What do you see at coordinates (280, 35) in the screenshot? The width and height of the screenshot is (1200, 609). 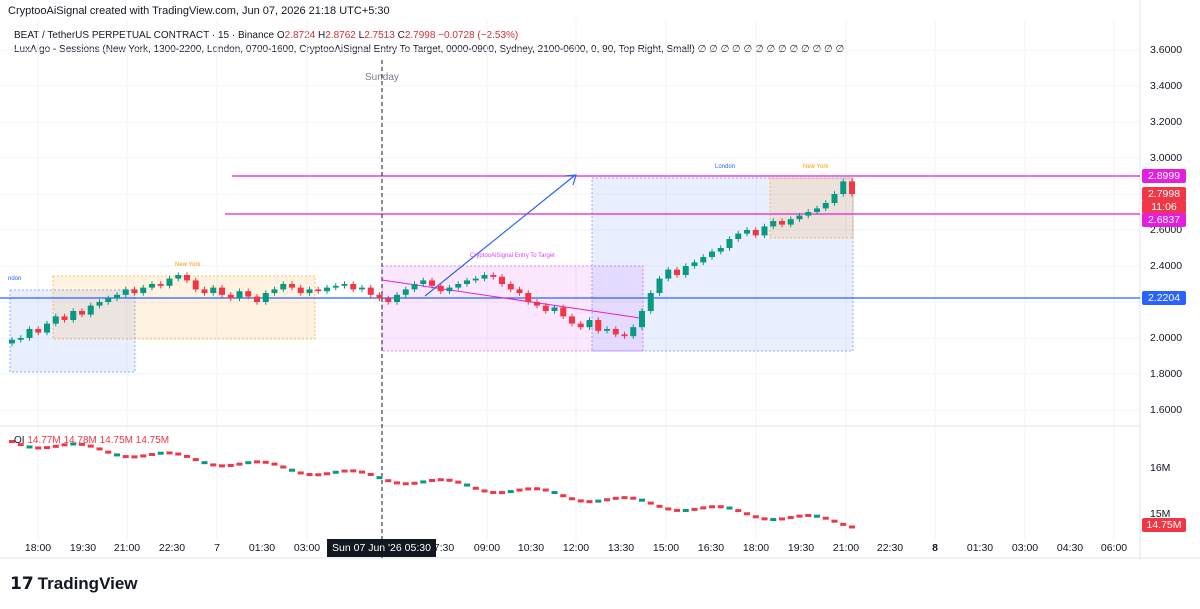 I see `open-label: O` at bounding box center [280, 35].